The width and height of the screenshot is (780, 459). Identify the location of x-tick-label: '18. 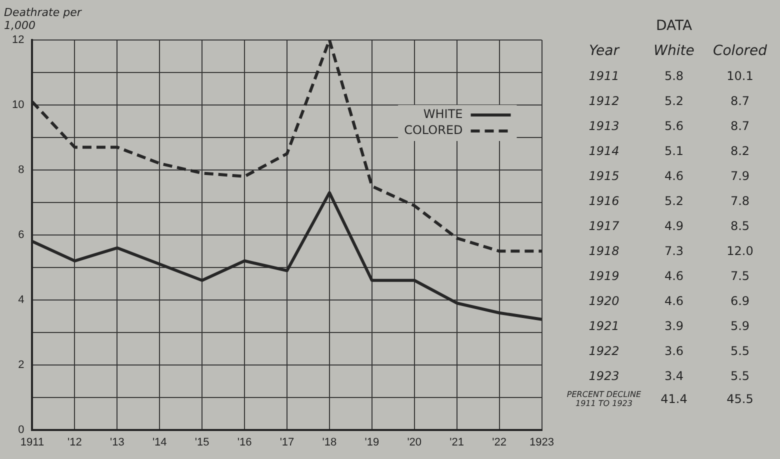
(329, 442).